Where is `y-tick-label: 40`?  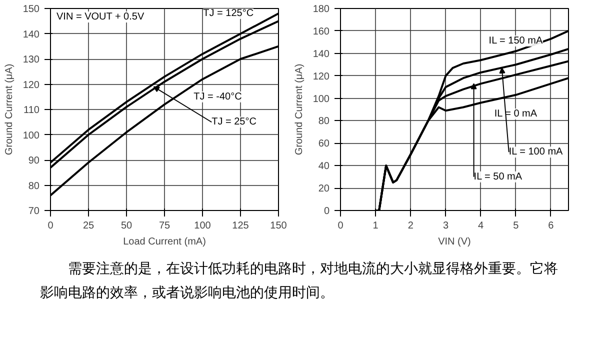
y-tick-label: 40 is located at coordinates (324, 166).